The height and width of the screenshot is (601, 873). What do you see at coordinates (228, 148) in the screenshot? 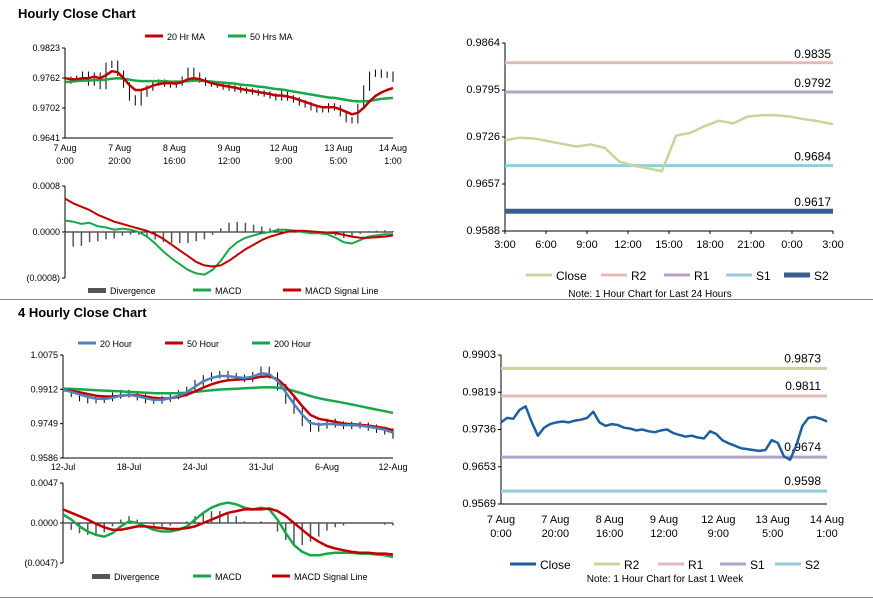
I see `hourly-price-xtick-date: 9 Aug` at bounding box center [228, 148].